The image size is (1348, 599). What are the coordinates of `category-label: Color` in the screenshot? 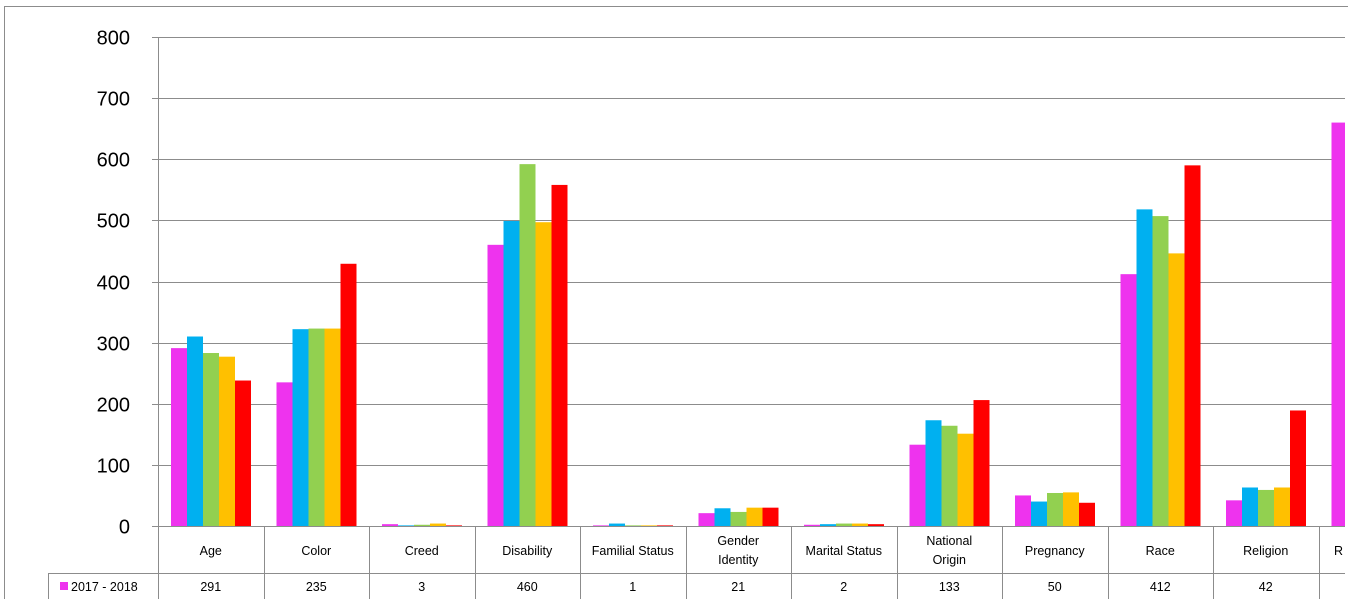 It's located at (316, 551).